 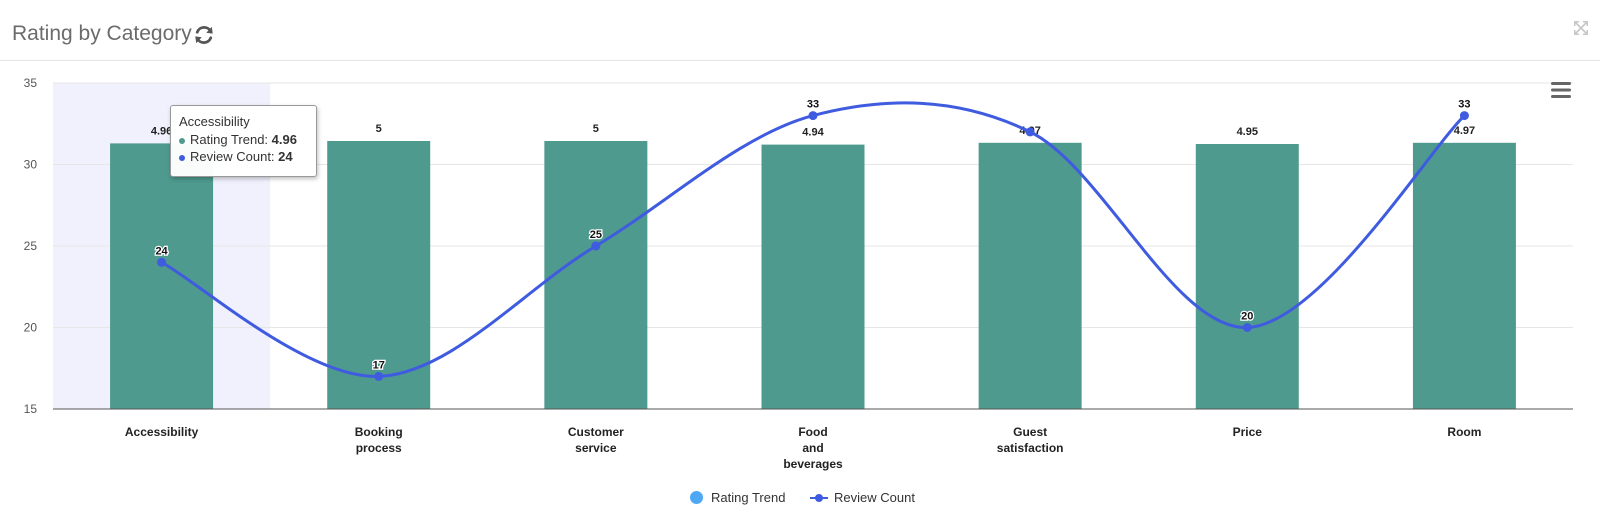 I want to click on hamburger-menu-icon, so click(x=1561, y=90).